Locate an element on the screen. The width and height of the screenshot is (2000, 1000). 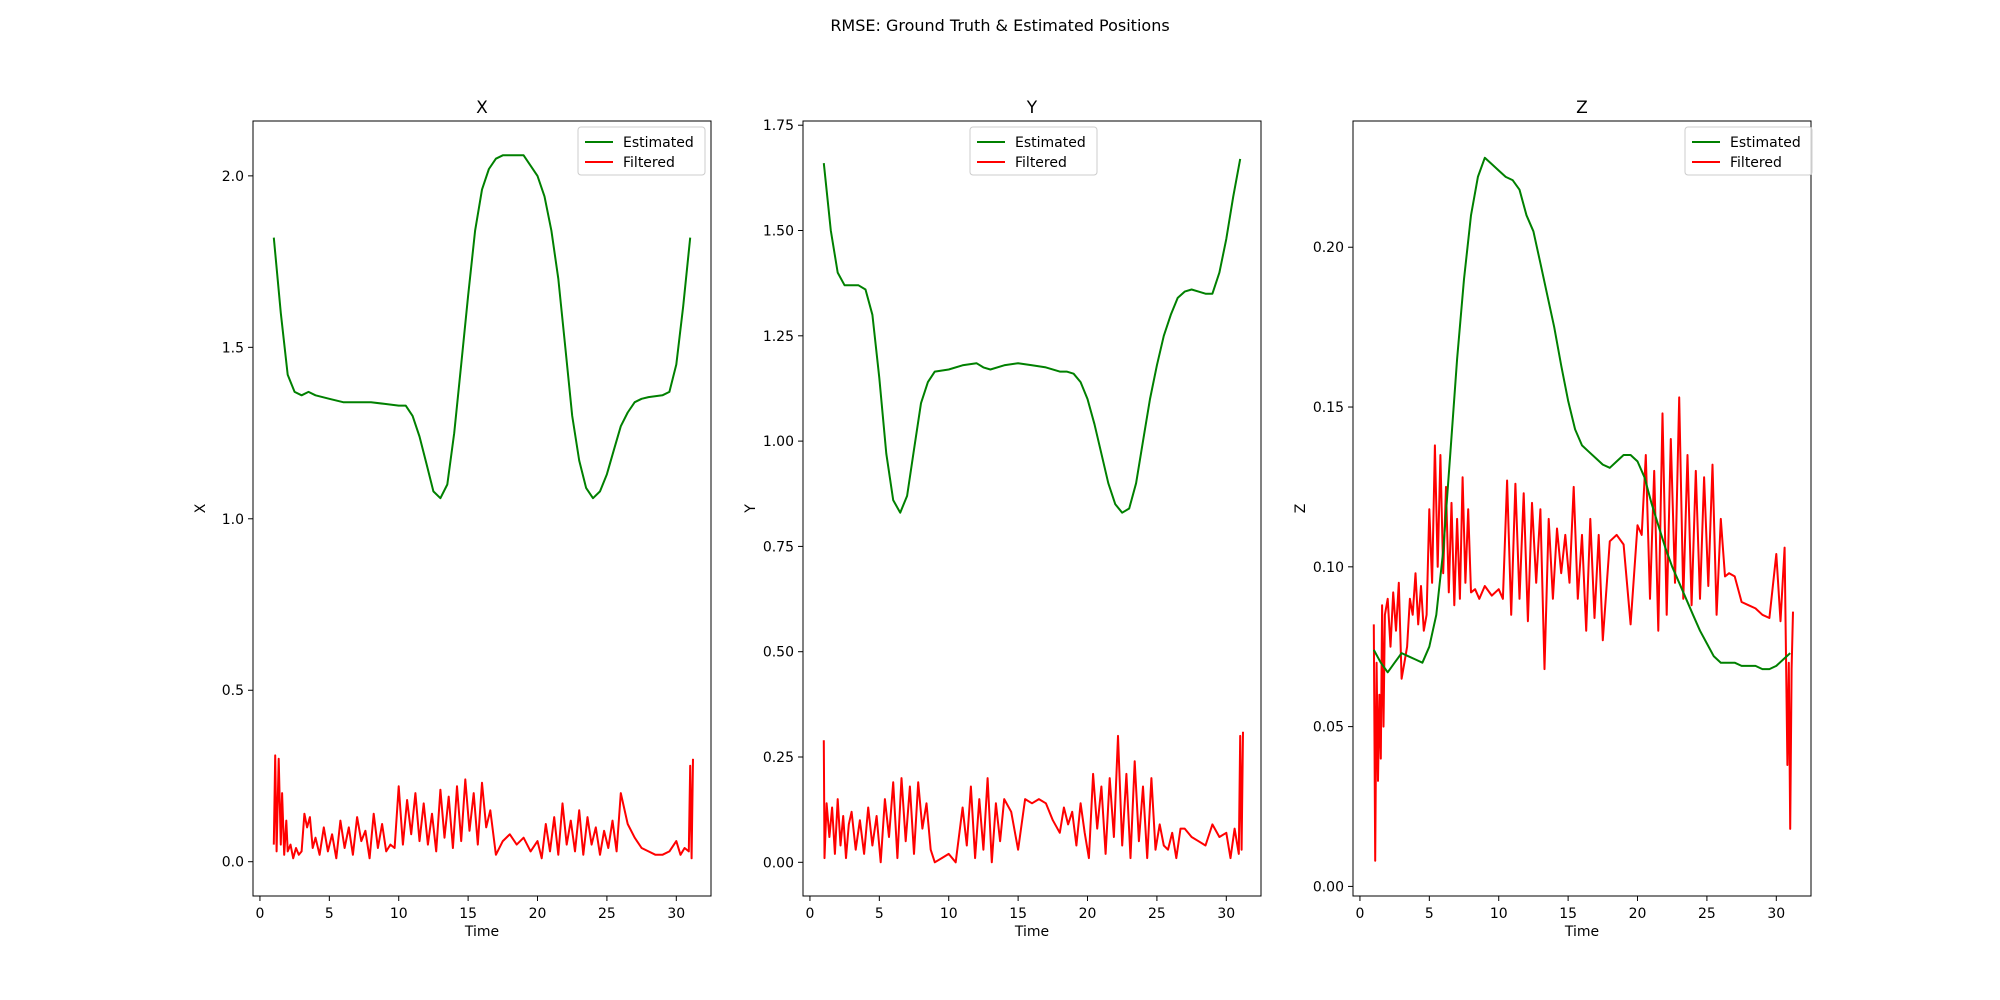
figure-suptitle: RMSE: Ground Truth & Estimated Positions is located at coordinates (999, 25).